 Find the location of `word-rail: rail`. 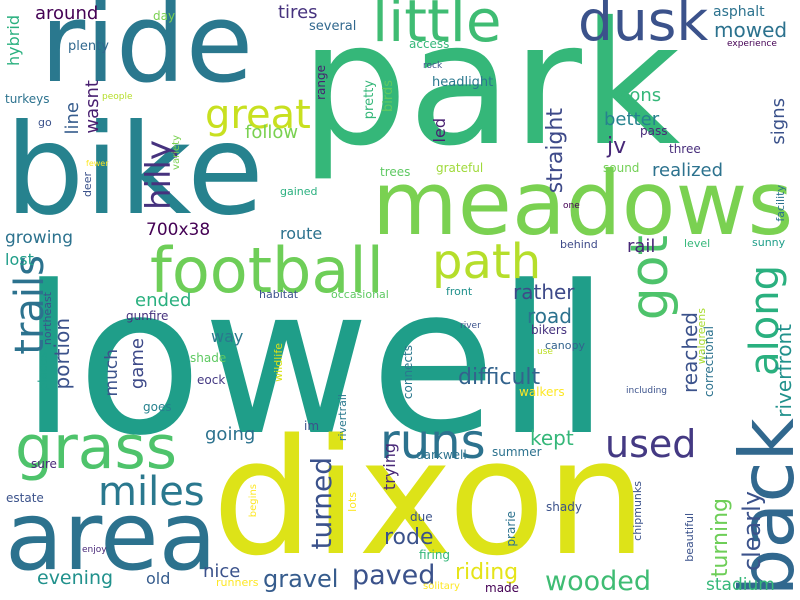

word-rail: rail is located at coordinates (641, 246).